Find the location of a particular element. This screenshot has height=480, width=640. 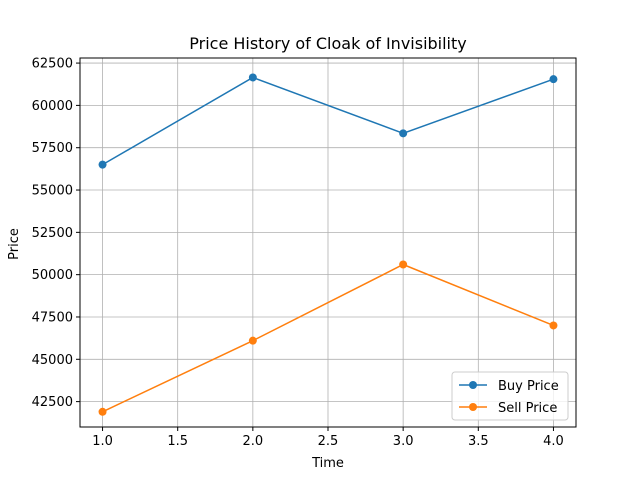

legend-label-sell-price: Sell Price is located at coordinates (527, 408).